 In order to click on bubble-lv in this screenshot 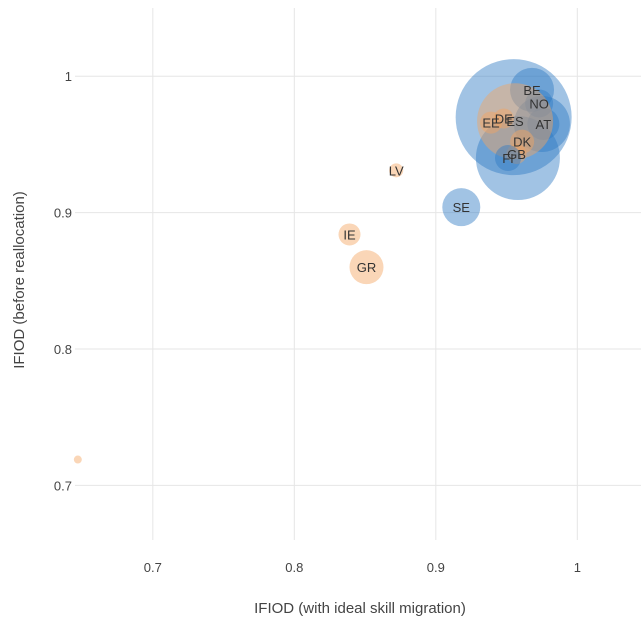, I will do `click(396, 170)`.